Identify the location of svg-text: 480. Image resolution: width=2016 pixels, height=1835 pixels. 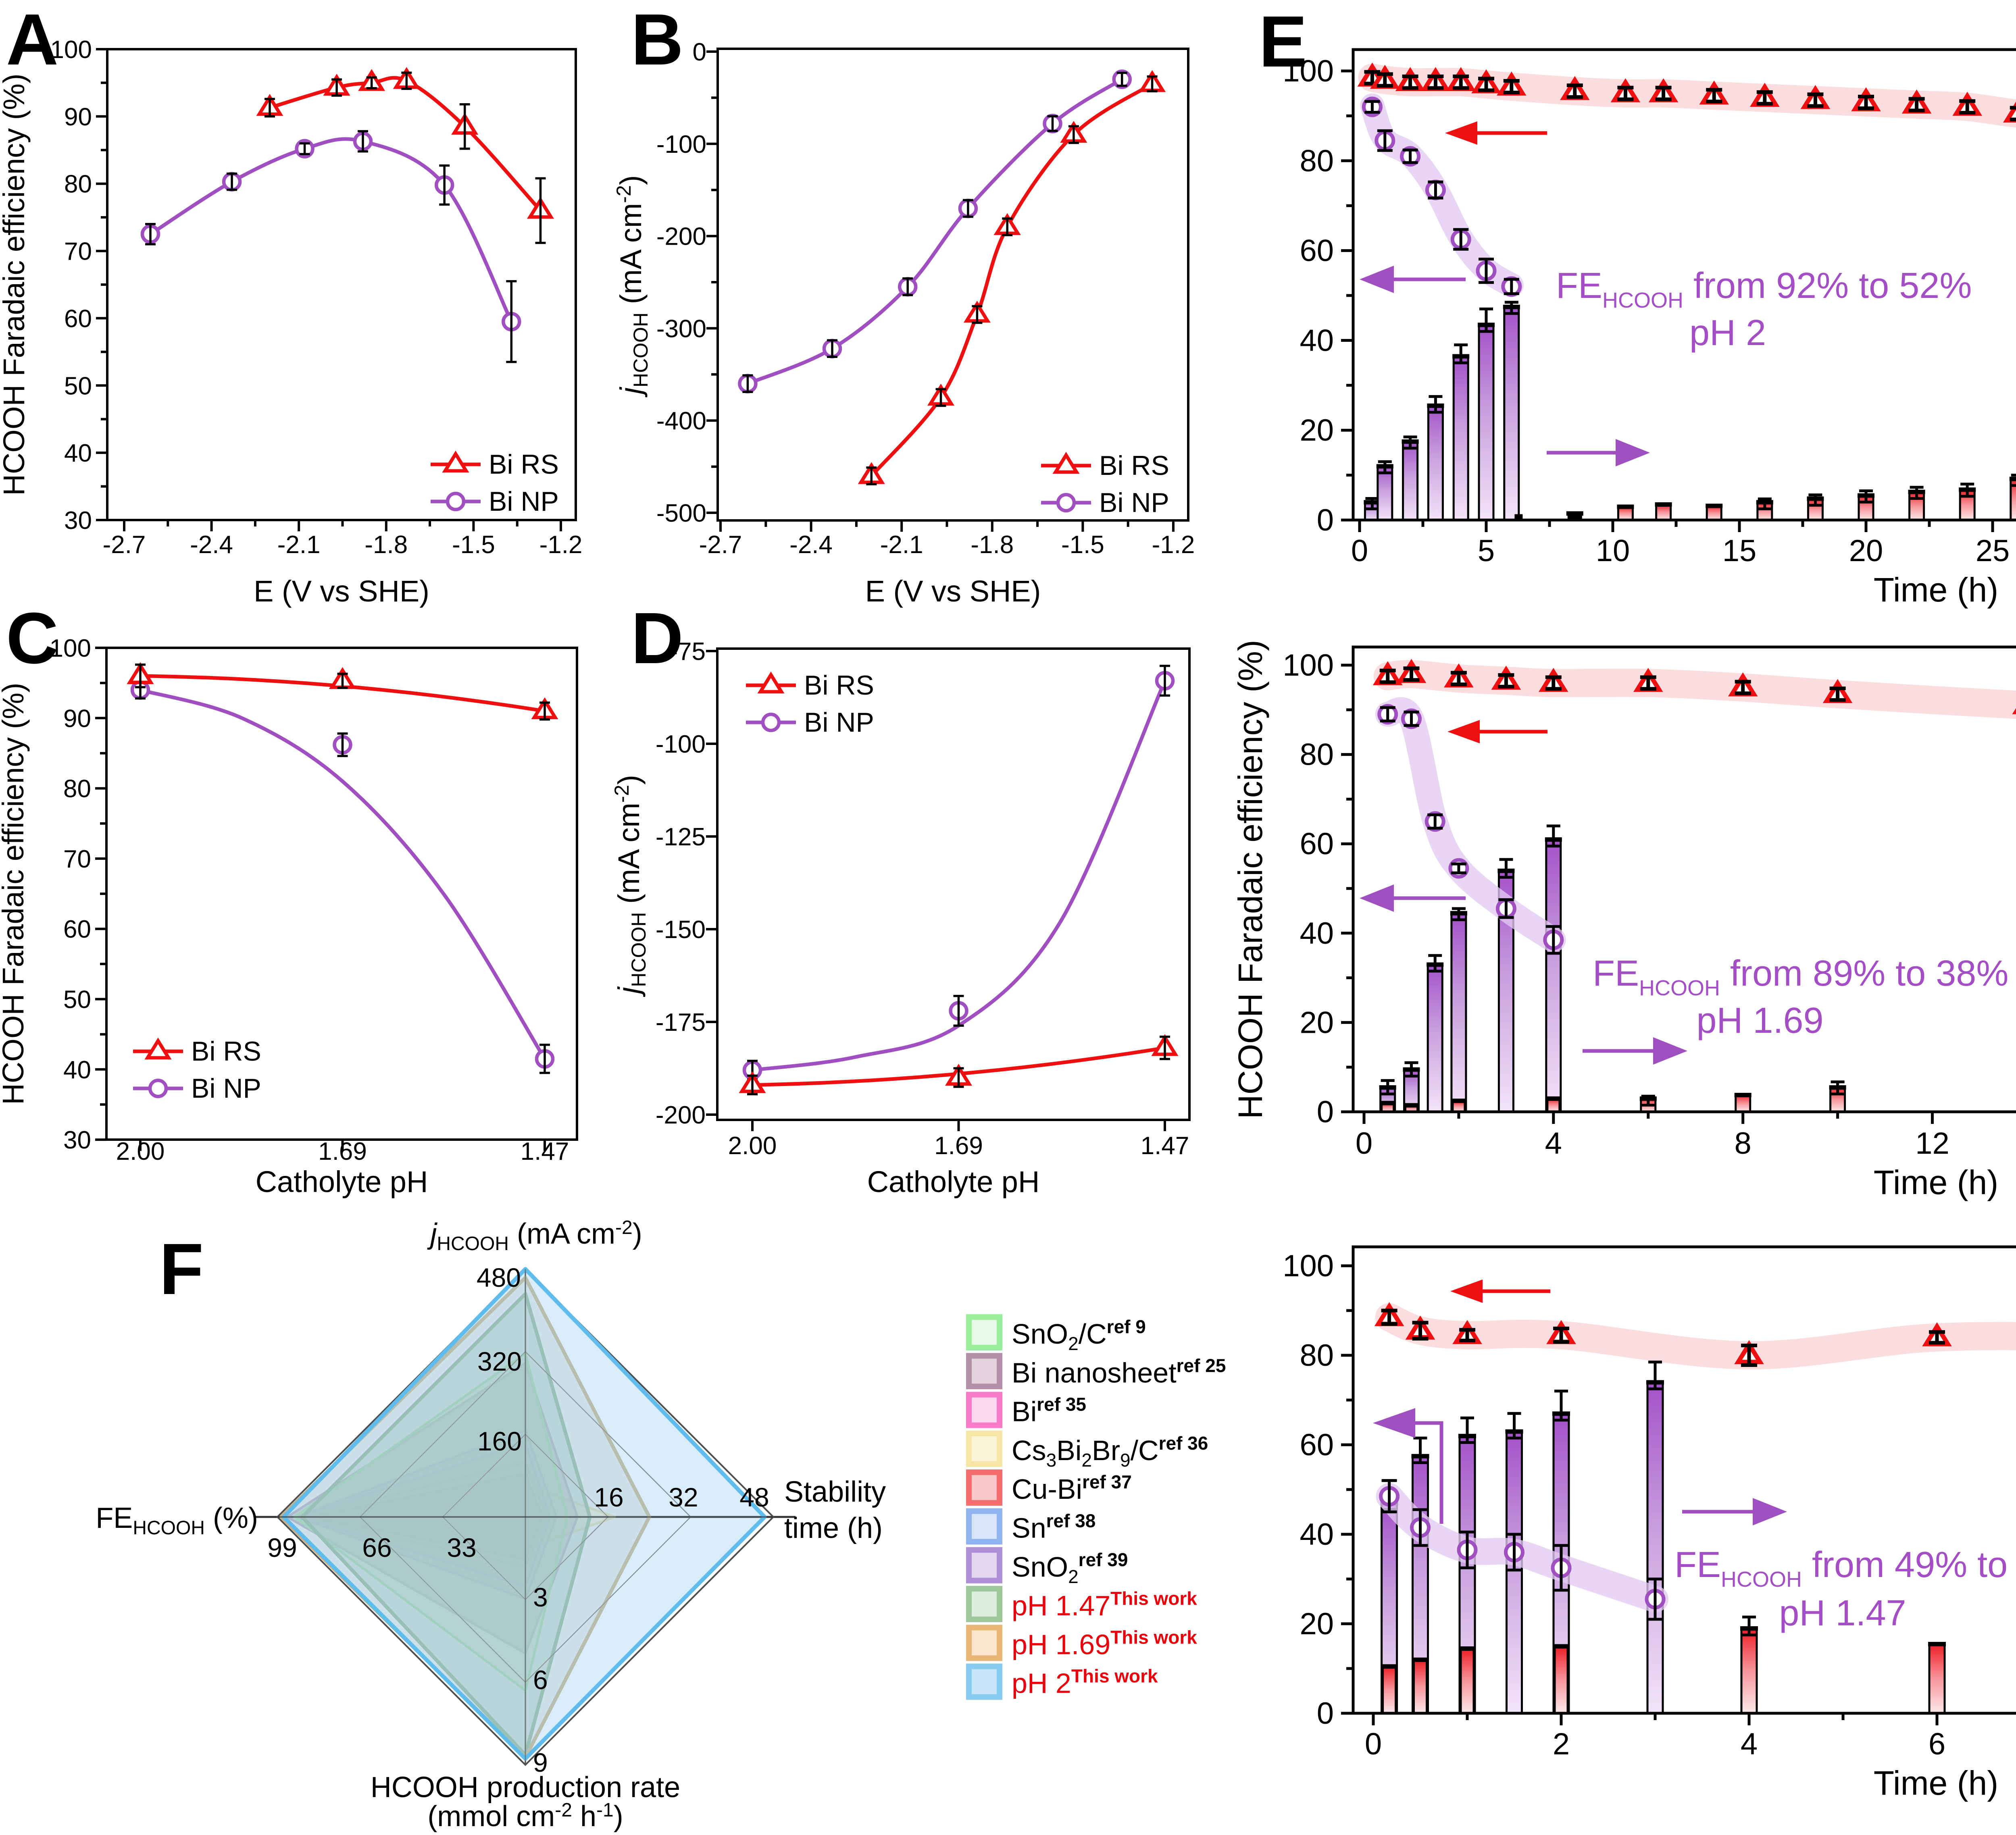
(499, 1278).